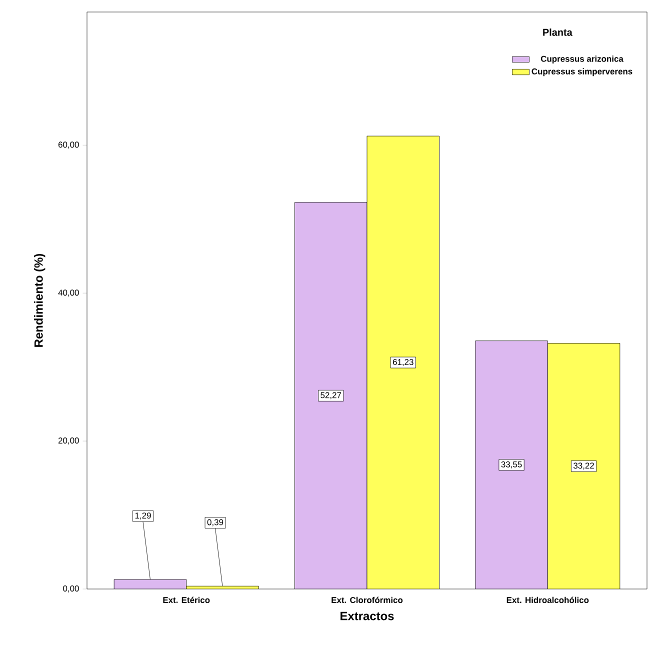 This screenshot has height=646, width=649. Describe the element at coordinates (68, 145) in the screenshot. I see `y-tick-label: 60,00` at that location.